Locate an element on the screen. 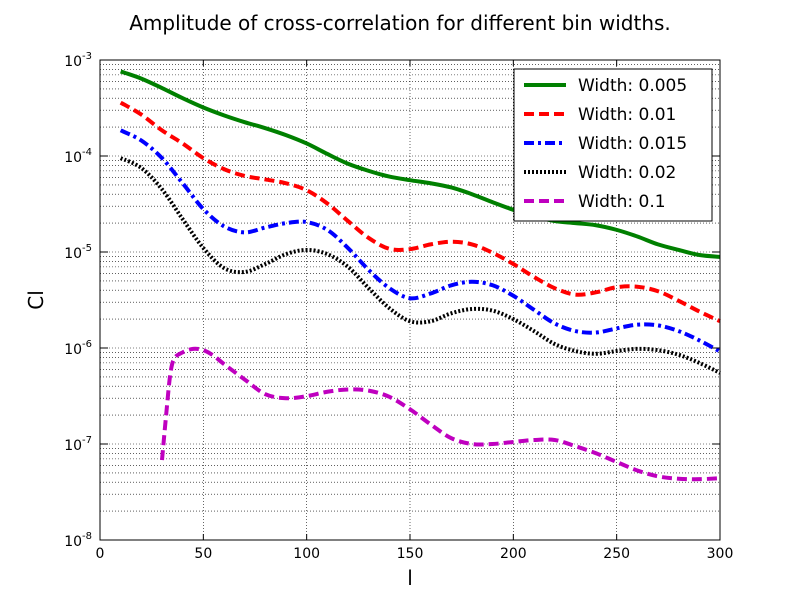 The width and height of the screenshot is (800, 600). x-axis-label: l is located at coordinates (410, 578).